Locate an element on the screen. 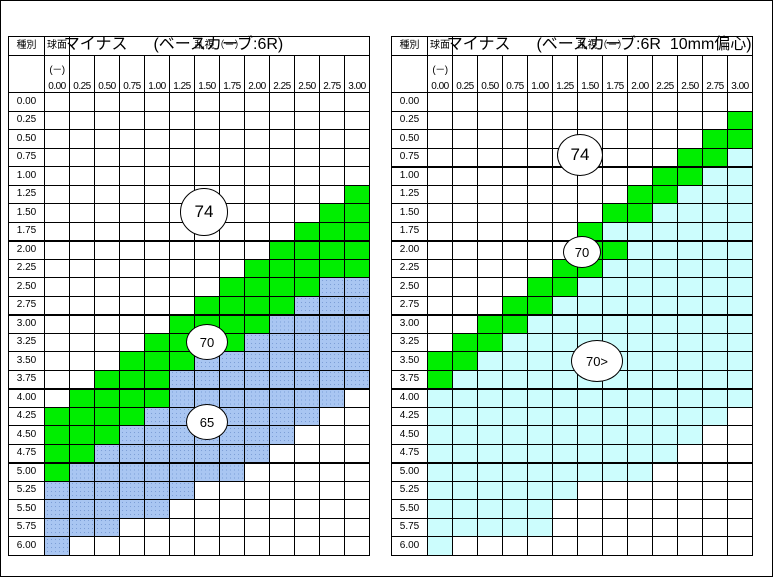 Image resolution: width=773 pixels, height=577 pixels. cyl-value: 1.00 is located at coordinates (540, 74).